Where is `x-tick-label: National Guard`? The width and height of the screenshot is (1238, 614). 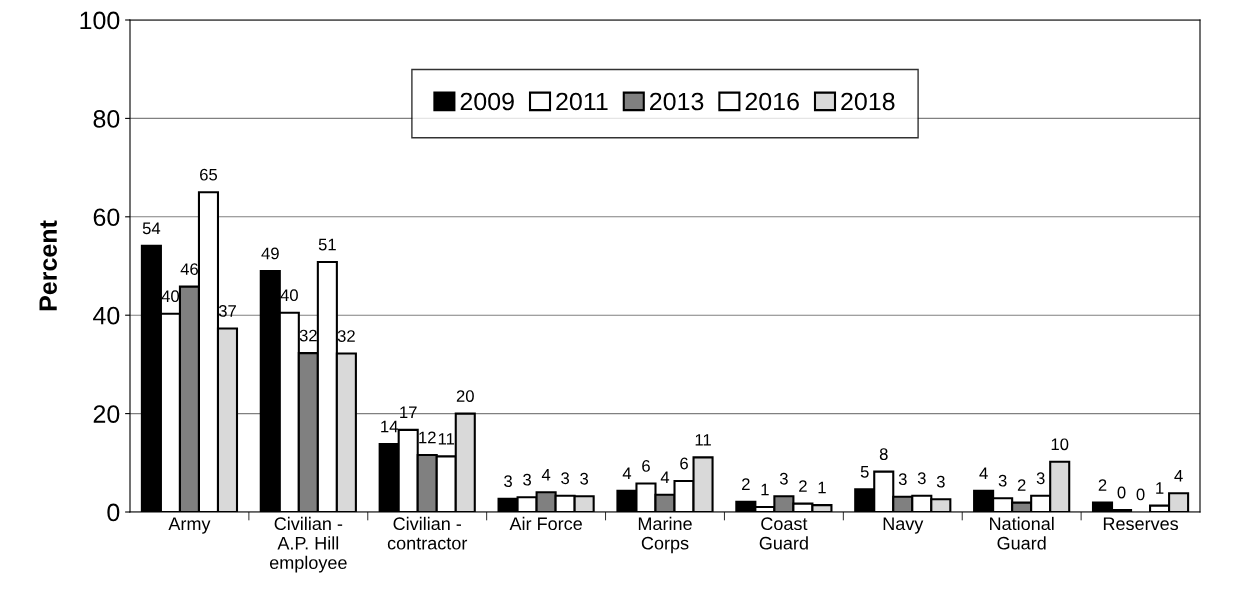
x-tick-label: National Guard is located at coordinates (1022, 533).